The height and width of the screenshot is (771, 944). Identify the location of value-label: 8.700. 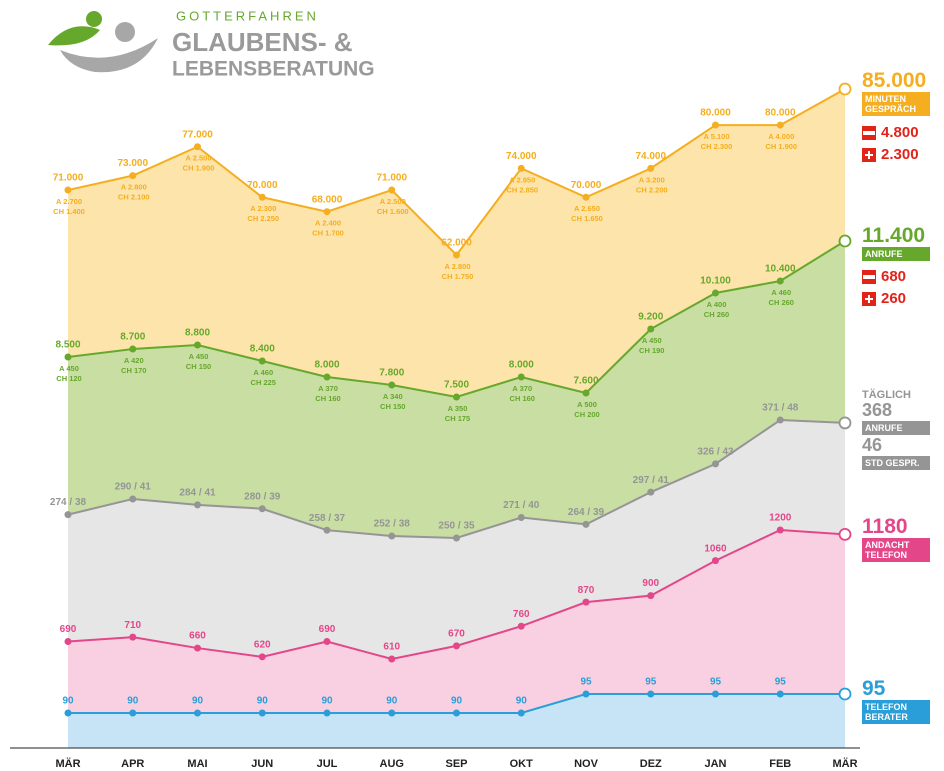
(132, 337).